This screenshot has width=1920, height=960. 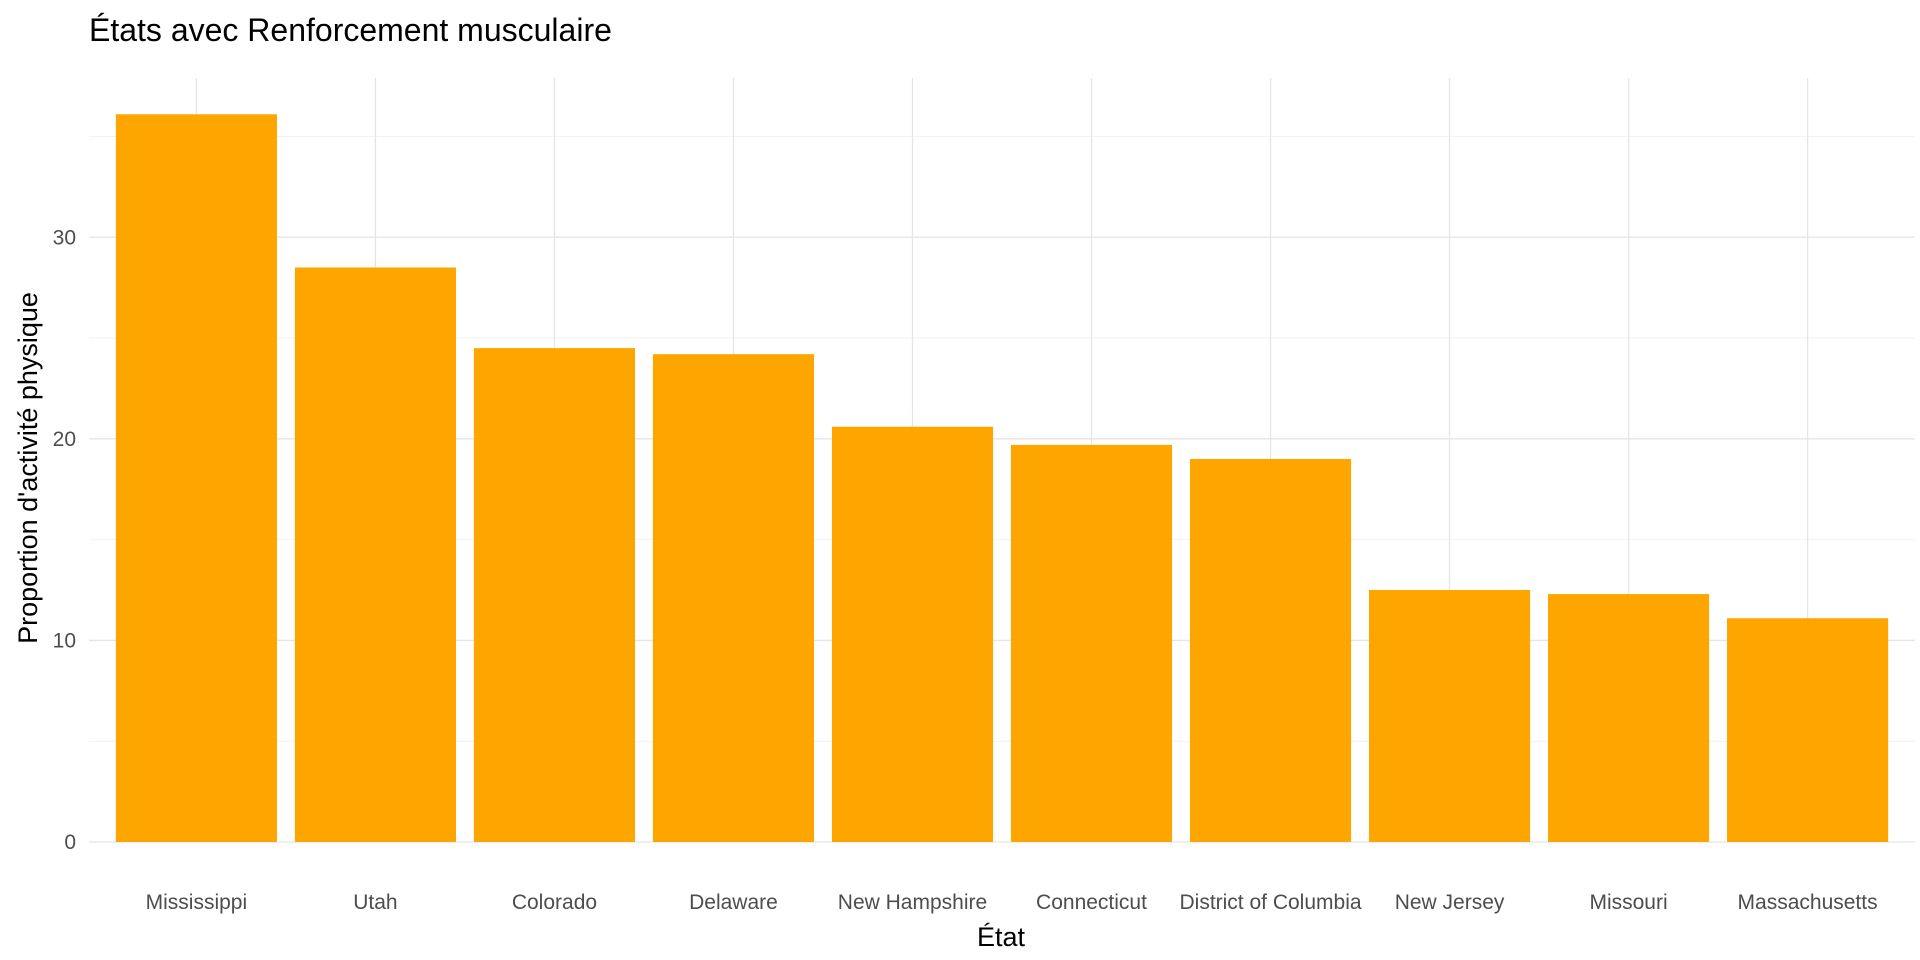 I want to click on y-tick-label: 20, so click(x=64, y=439).